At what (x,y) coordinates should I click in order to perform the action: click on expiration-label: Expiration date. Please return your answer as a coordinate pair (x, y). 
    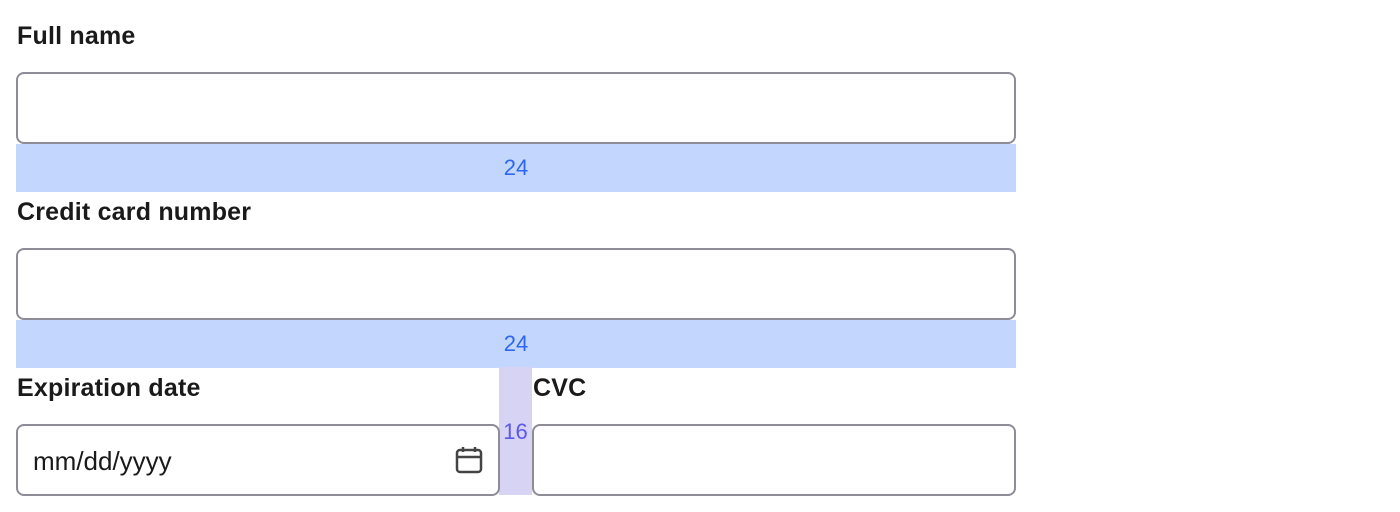
    Looking at the image, I should click on (109, 388).